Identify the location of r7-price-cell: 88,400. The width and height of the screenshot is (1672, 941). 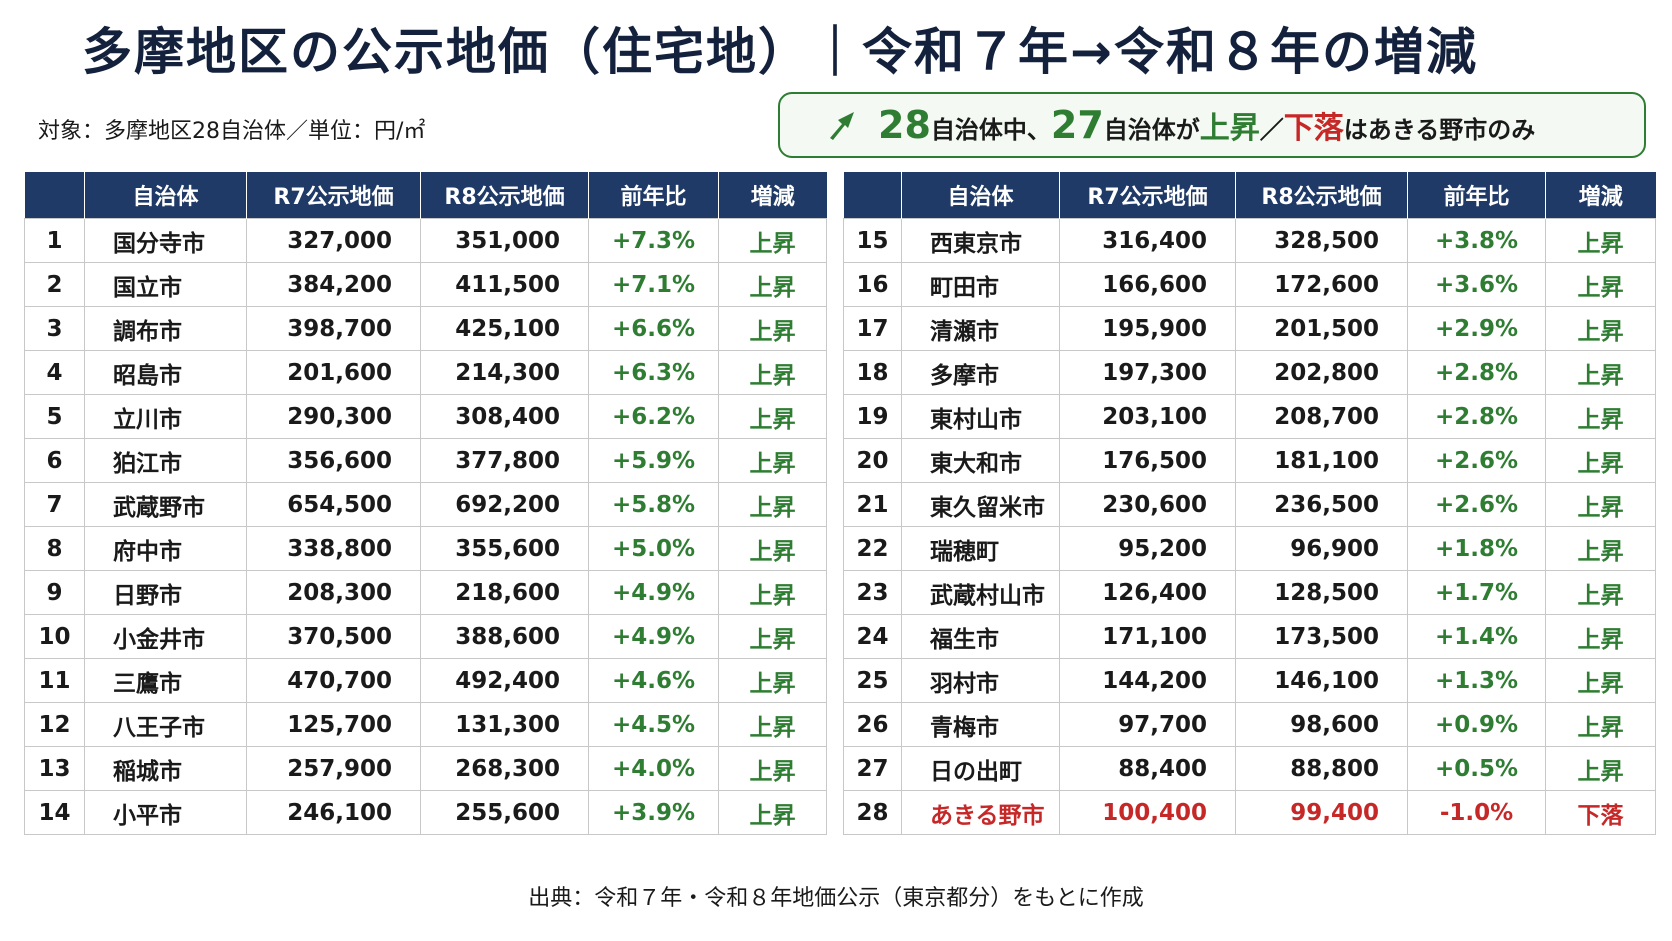
(1147, 768).